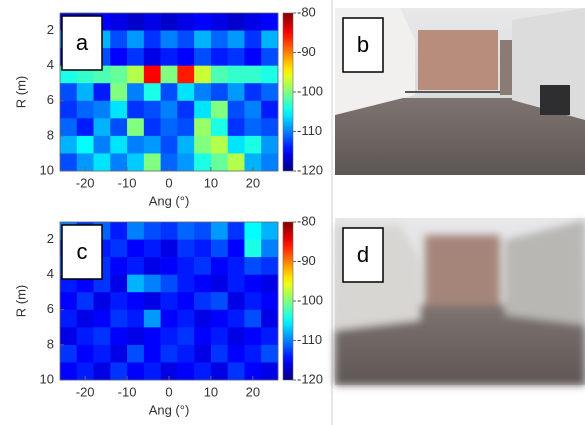  Describe the element at coordinates (168, 391) in the screenshot. I see `x-tick-label: 0` at that location.